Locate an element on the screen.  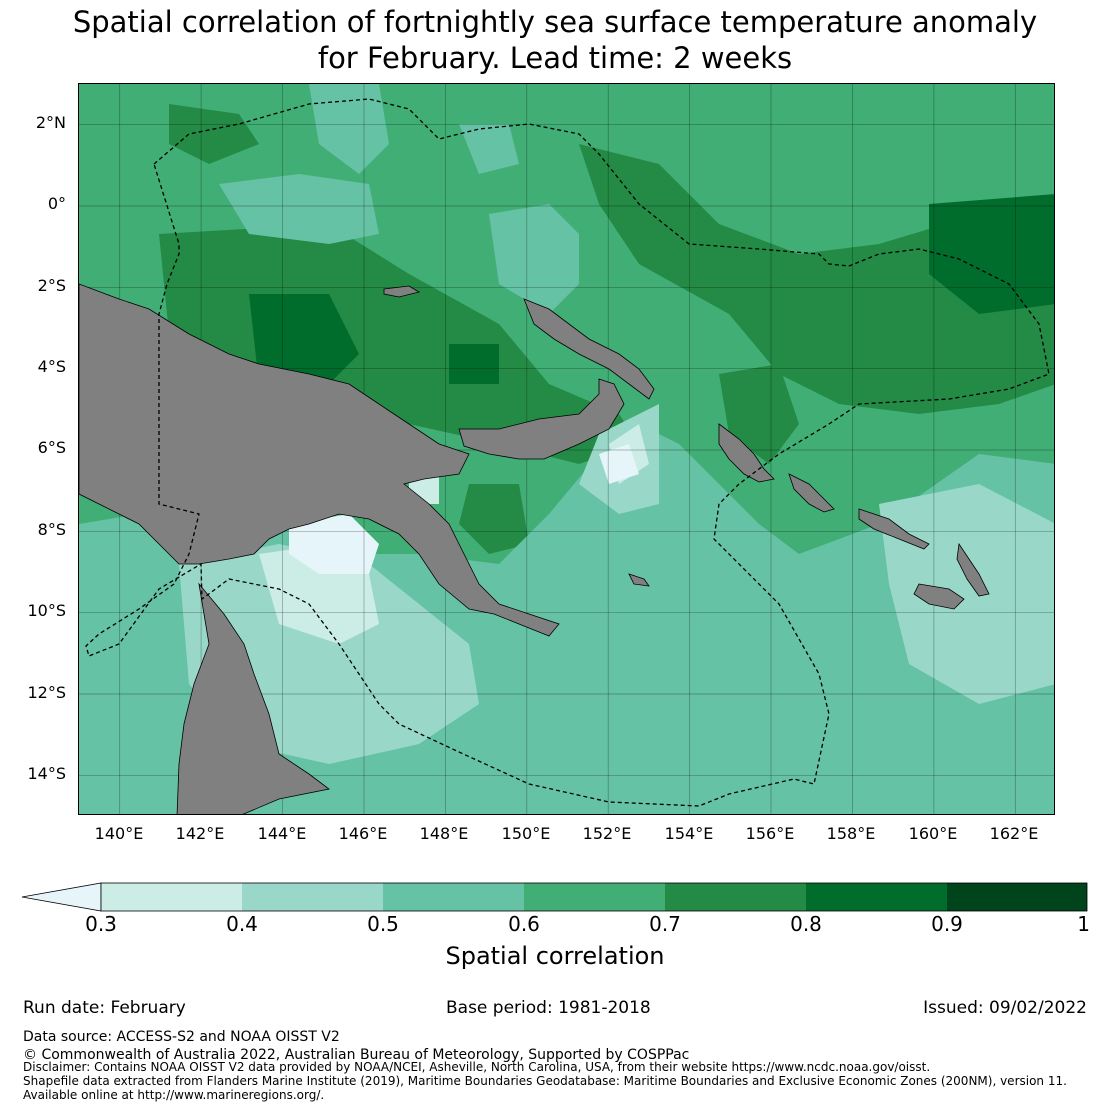
land-cape-york is located at coordinates (253, 698).